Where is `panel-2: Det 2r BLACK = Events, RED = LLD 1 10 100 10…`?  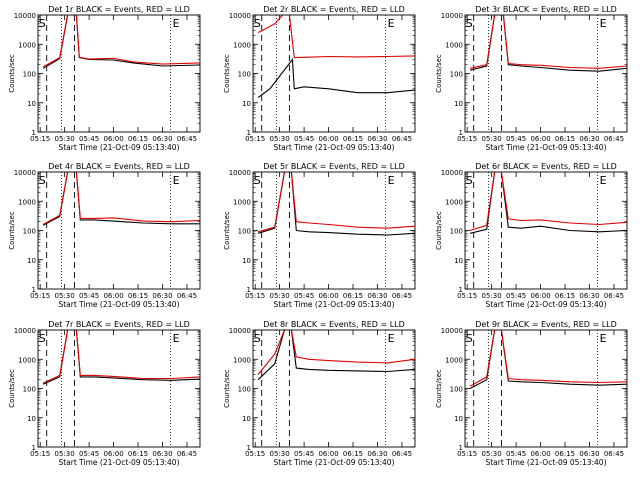
panel-2: Det 2r BLACK = Events, RED = LLD 1 10 100 10… is located at coordinates (319, 78).